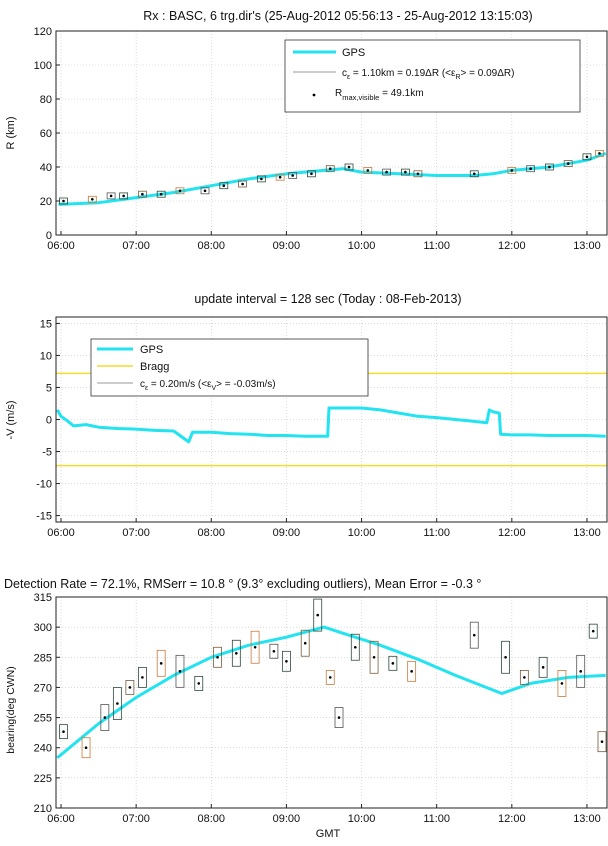 This screenshot has height=846, width=608. What do you see at coordinates (328, 834) in the screenshot?
I see `bearing-x-axis-label: GMT` at bounding box center [328, 834].